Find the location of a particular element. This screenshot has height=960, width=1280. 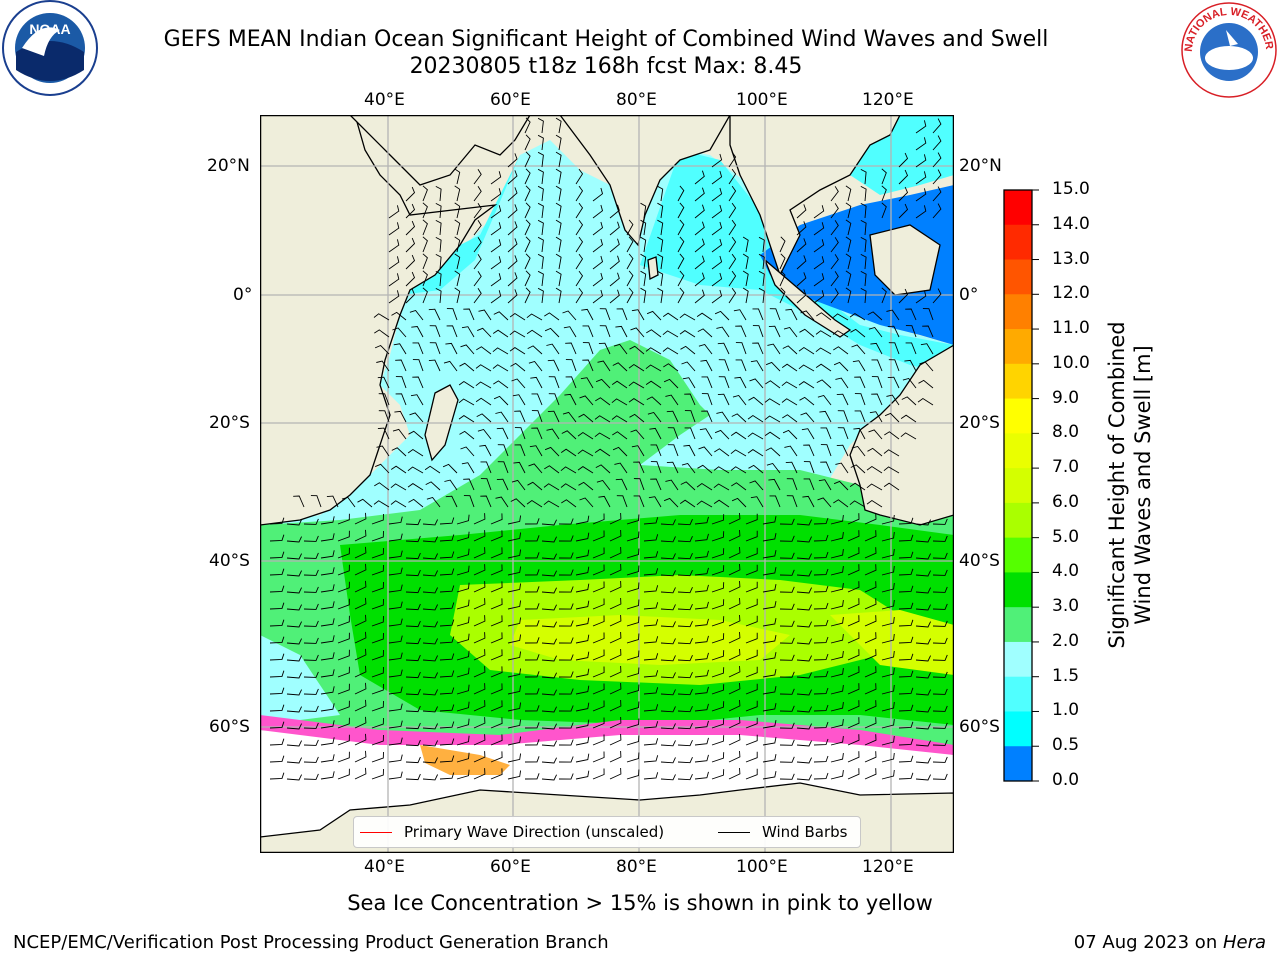

colorbar-label: 8.0 is located at coordinates (1066, 432).